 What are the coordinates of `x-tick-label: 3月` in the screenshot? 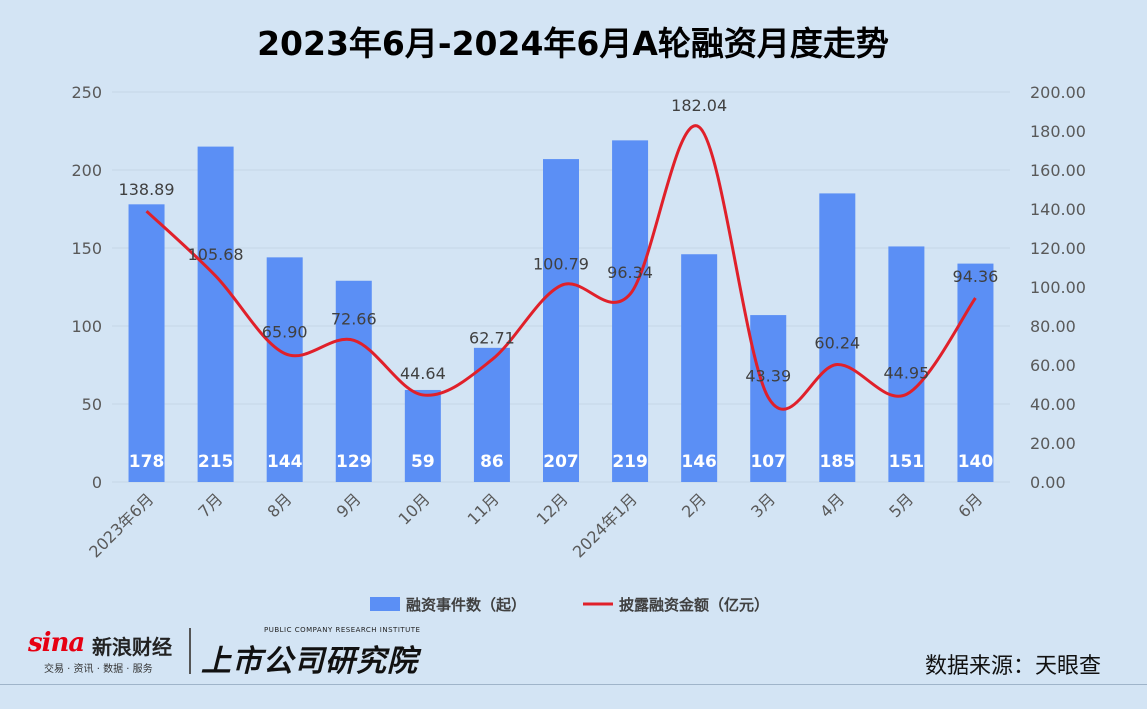 It's located at (763, 505).